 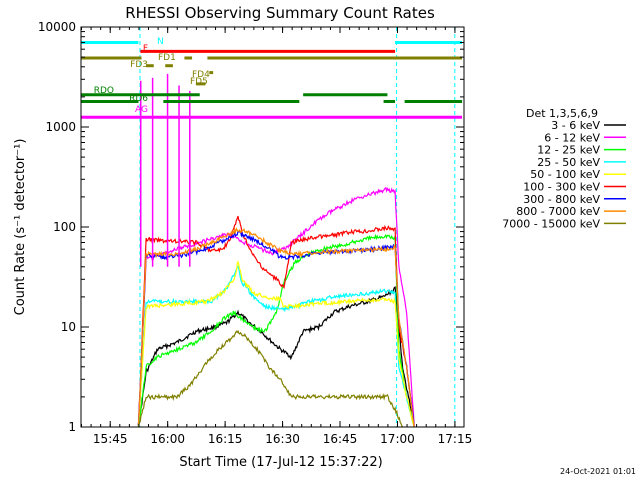 What do you see at coordinates (139, 65) in the screenshot?
I see `flag-label: FD3` at bounding box center [139, 65].